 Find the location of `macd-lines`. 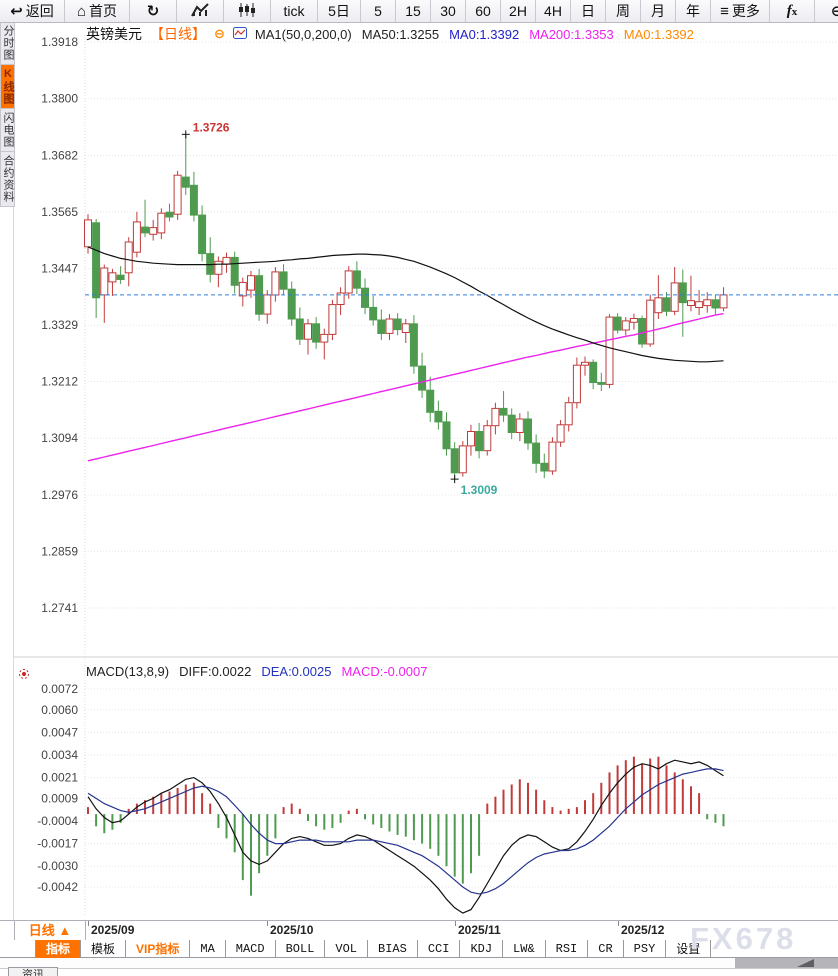

macd-lines is located at coordinates (405, 836).